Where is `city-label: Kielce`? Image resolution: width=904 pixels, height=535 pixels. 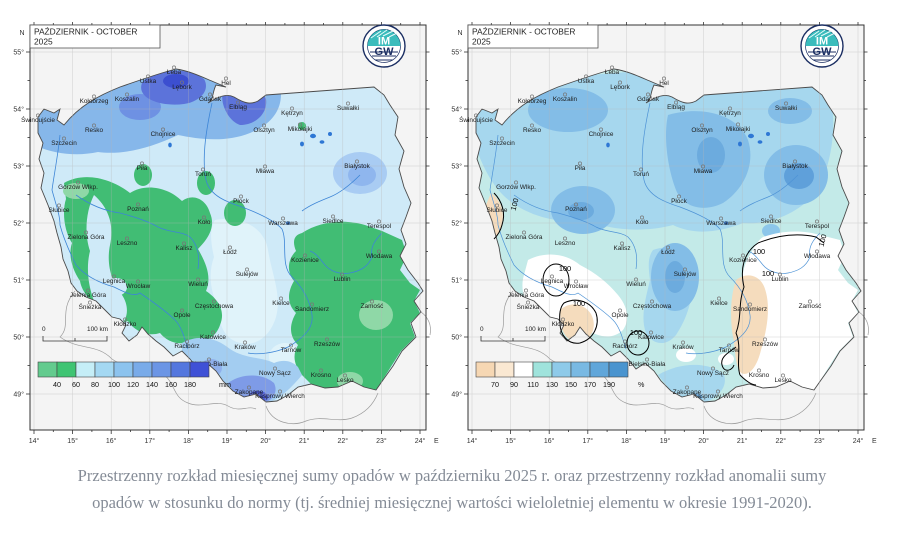 city-label: Kielce is located at coordinates (719, 303).